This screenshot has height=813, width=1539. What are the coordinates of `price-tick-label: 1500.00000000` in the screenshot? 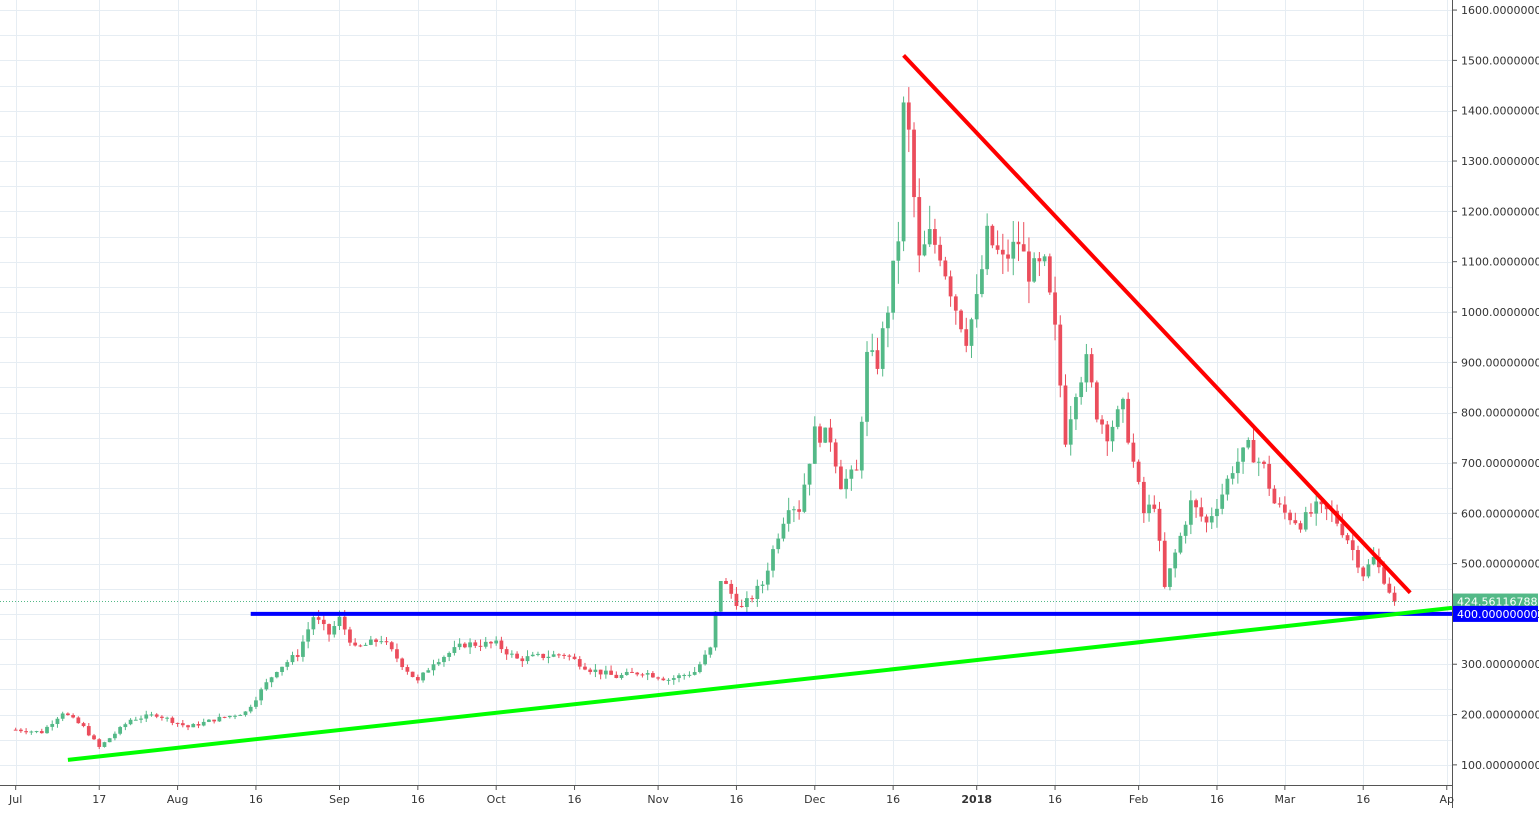 It's located at (1500, 60).